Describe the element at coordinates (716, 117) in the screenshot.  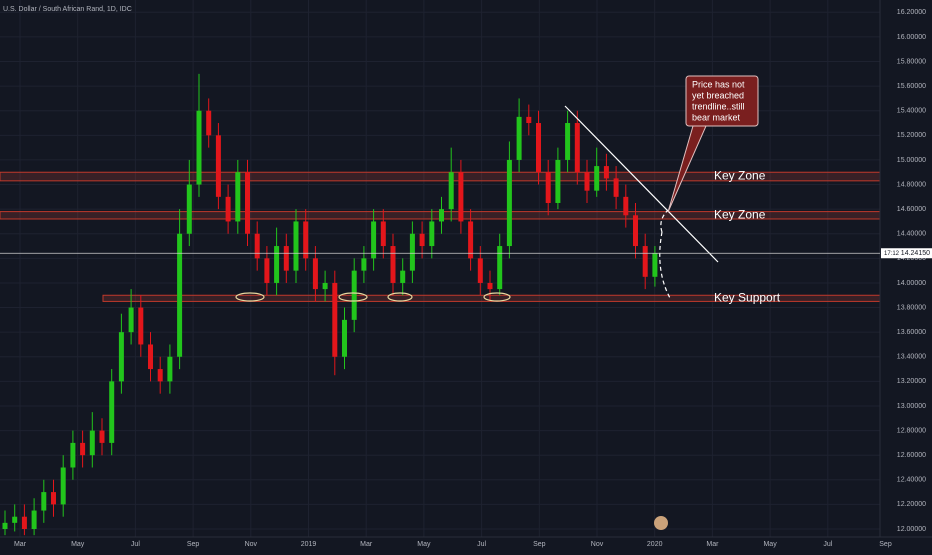
I see `callout-text: bear market` at that location.